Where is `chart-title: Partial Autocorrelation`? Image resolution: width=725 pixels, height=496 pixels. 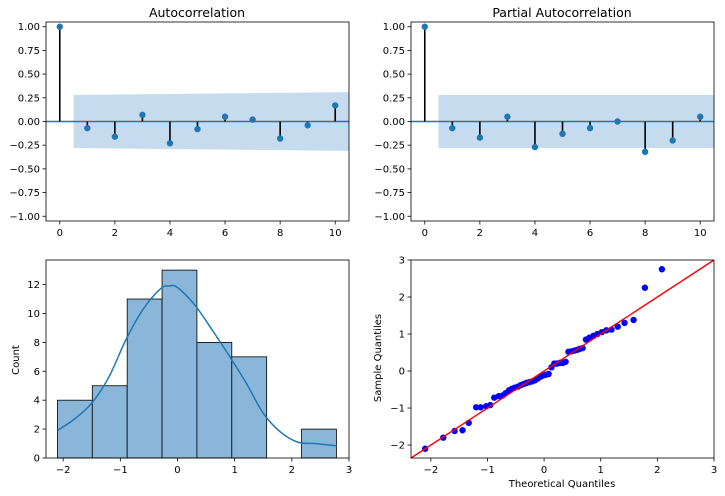 chart-title: Partial Autocorrelation is located at coordinates (561, 12).